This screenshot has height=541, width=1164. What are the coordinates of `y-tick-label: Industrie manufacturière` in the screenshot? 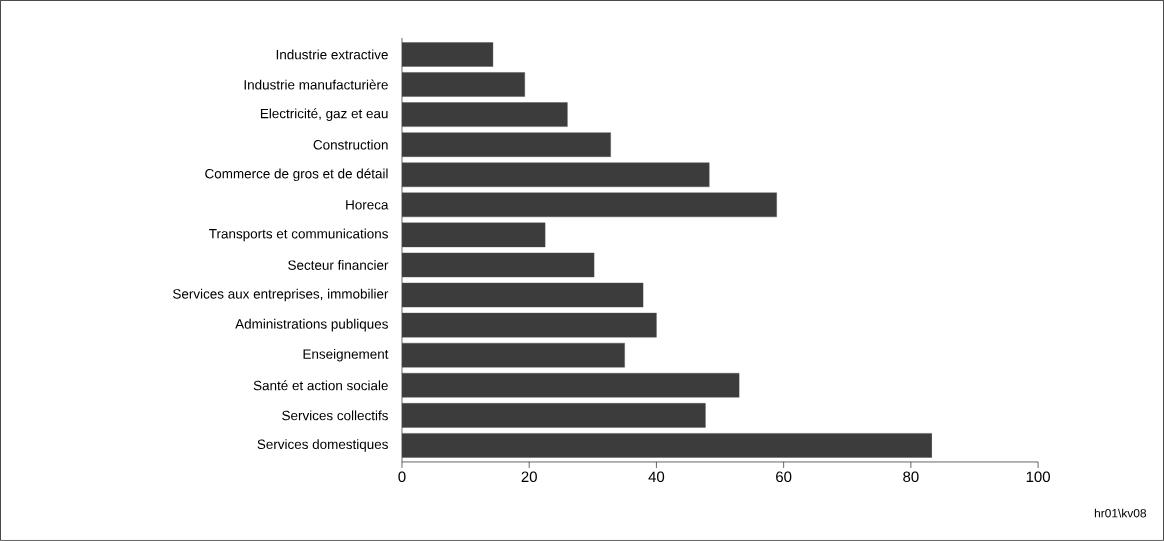 It's located at (316, 84).